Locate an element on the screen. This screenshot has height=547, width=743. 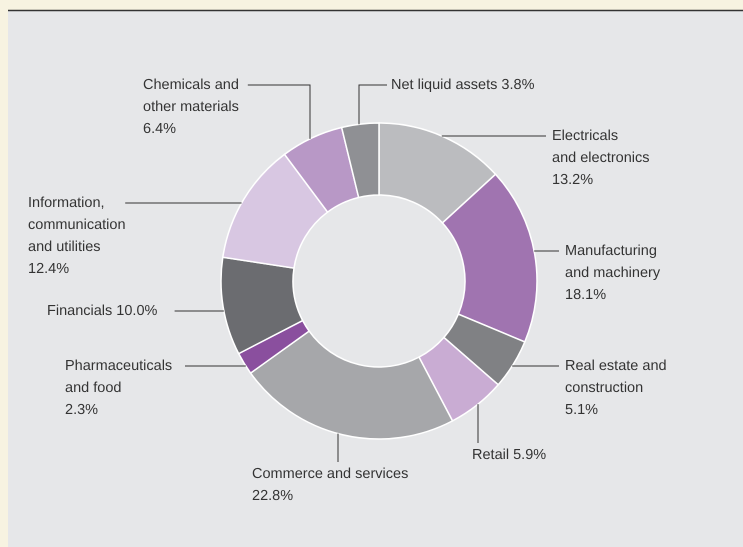
slice-label: Pharmaceuticals and food is located at coordinates (118, 377).